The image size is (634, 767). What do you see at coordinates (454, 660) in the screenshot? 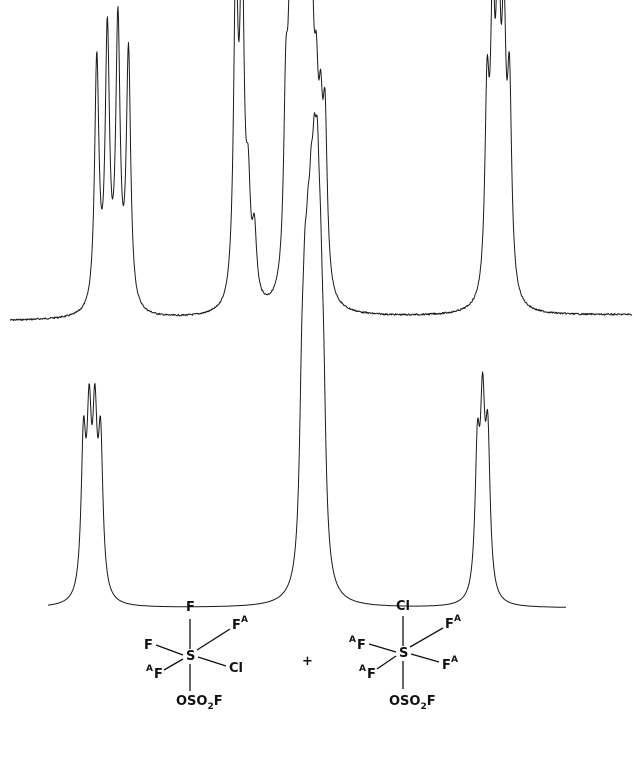
I see `atom-right-label: A` at bounding box center [454, 660].